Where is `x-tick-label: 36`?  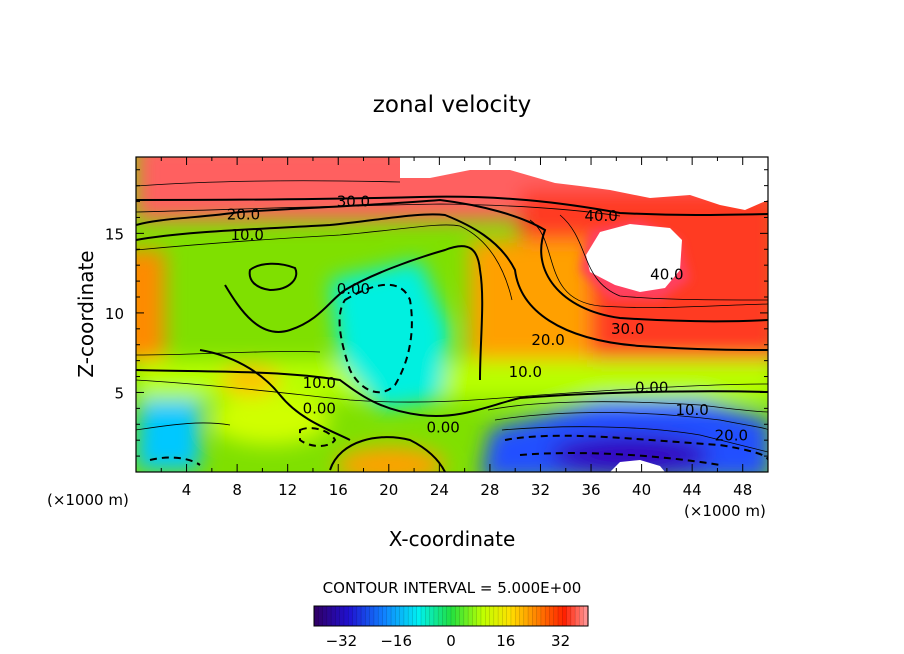
x-tick-label: 36 is located at coordinates (590, 490).